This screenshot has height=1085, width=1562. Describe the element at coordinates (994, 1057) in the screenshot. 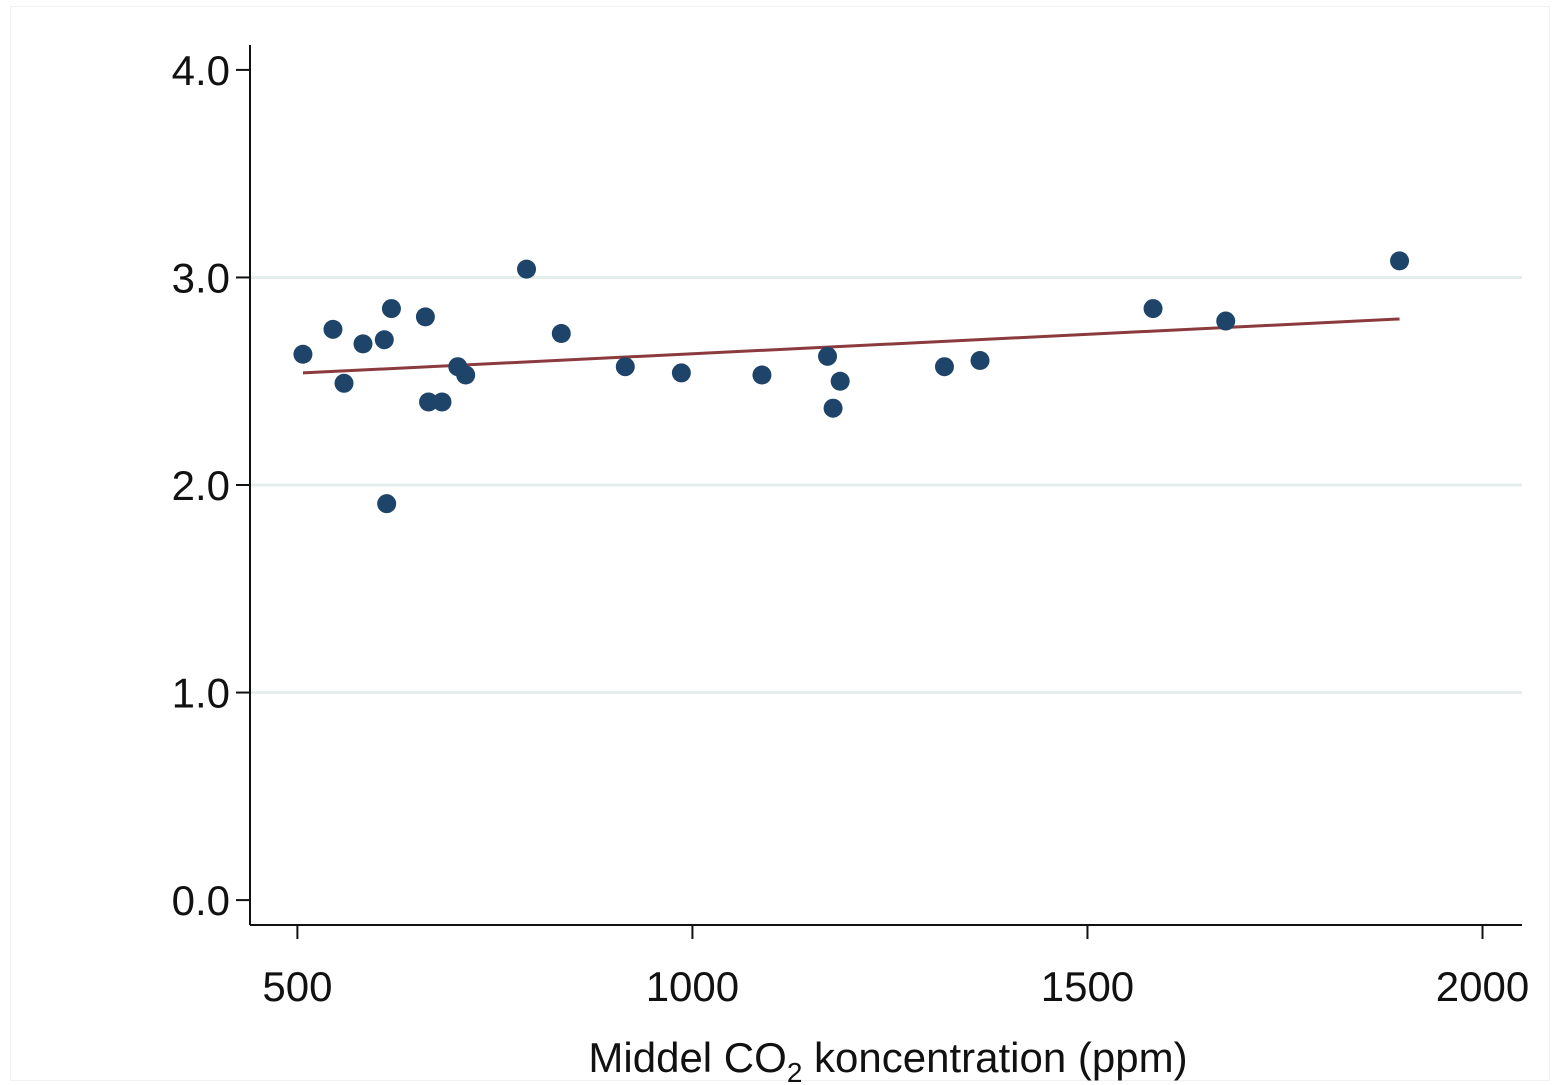

I see `x-axis-title-suffix: koncentration (ppm)` at that location.